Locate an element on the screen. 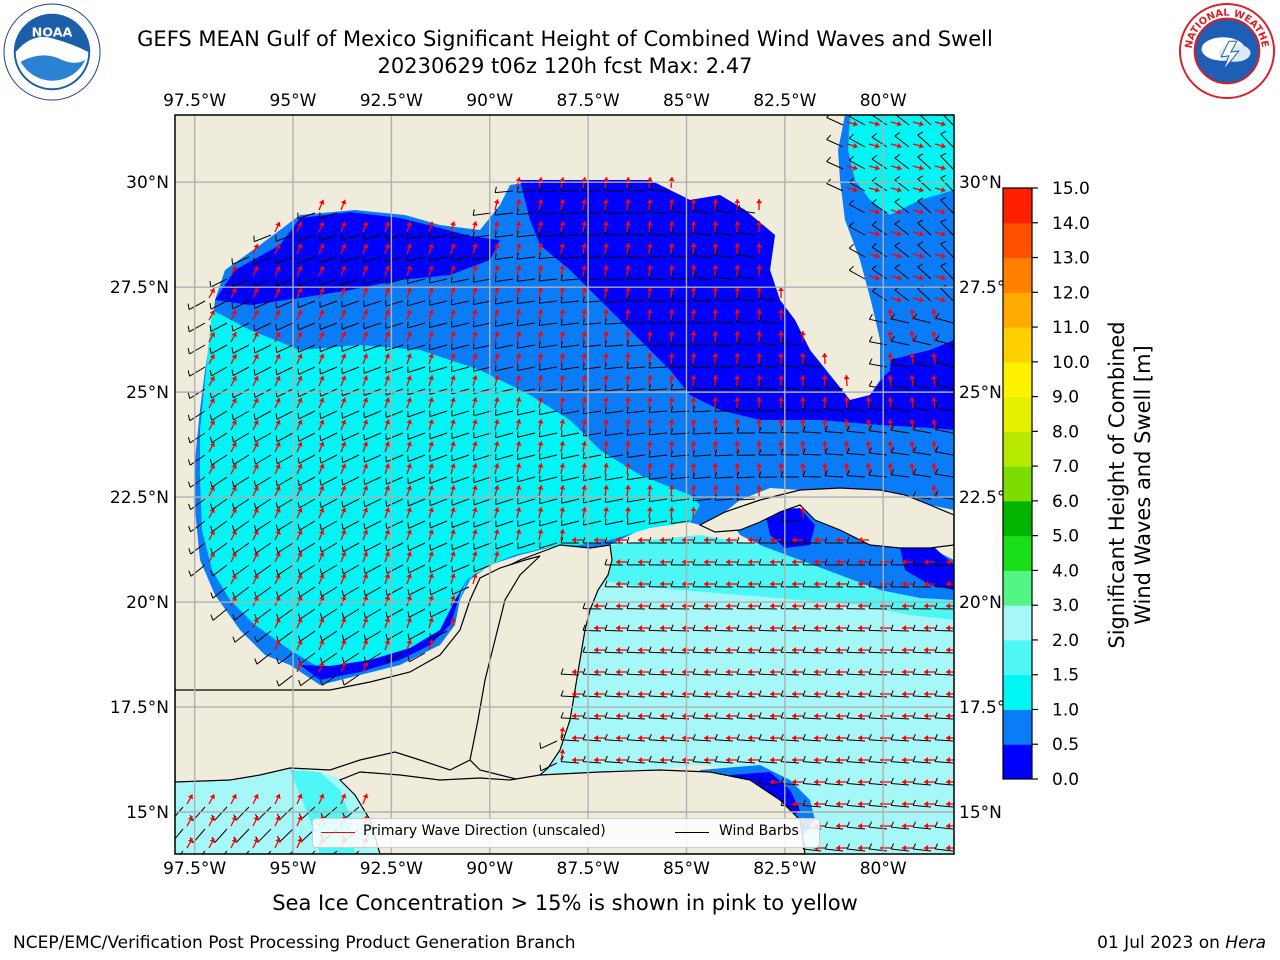 The height and width of the screenshot is (960, 1280). nws-logo: NATIONAL WEATHER SERVICE is located at coordinates (1227, 51).